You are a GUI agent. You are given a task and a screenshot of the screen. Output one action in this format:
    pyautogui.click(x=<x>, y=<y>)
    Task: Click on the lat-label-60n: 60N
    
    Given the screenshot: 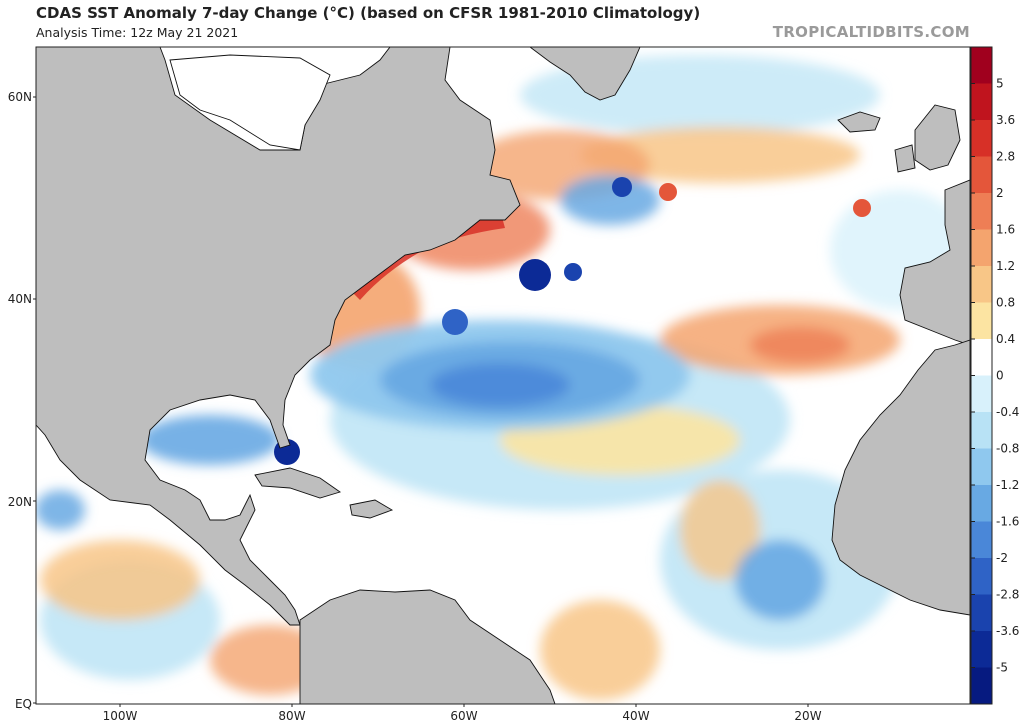 What is the action you would take?
    pyautogui.click(x=20, y=97)
    